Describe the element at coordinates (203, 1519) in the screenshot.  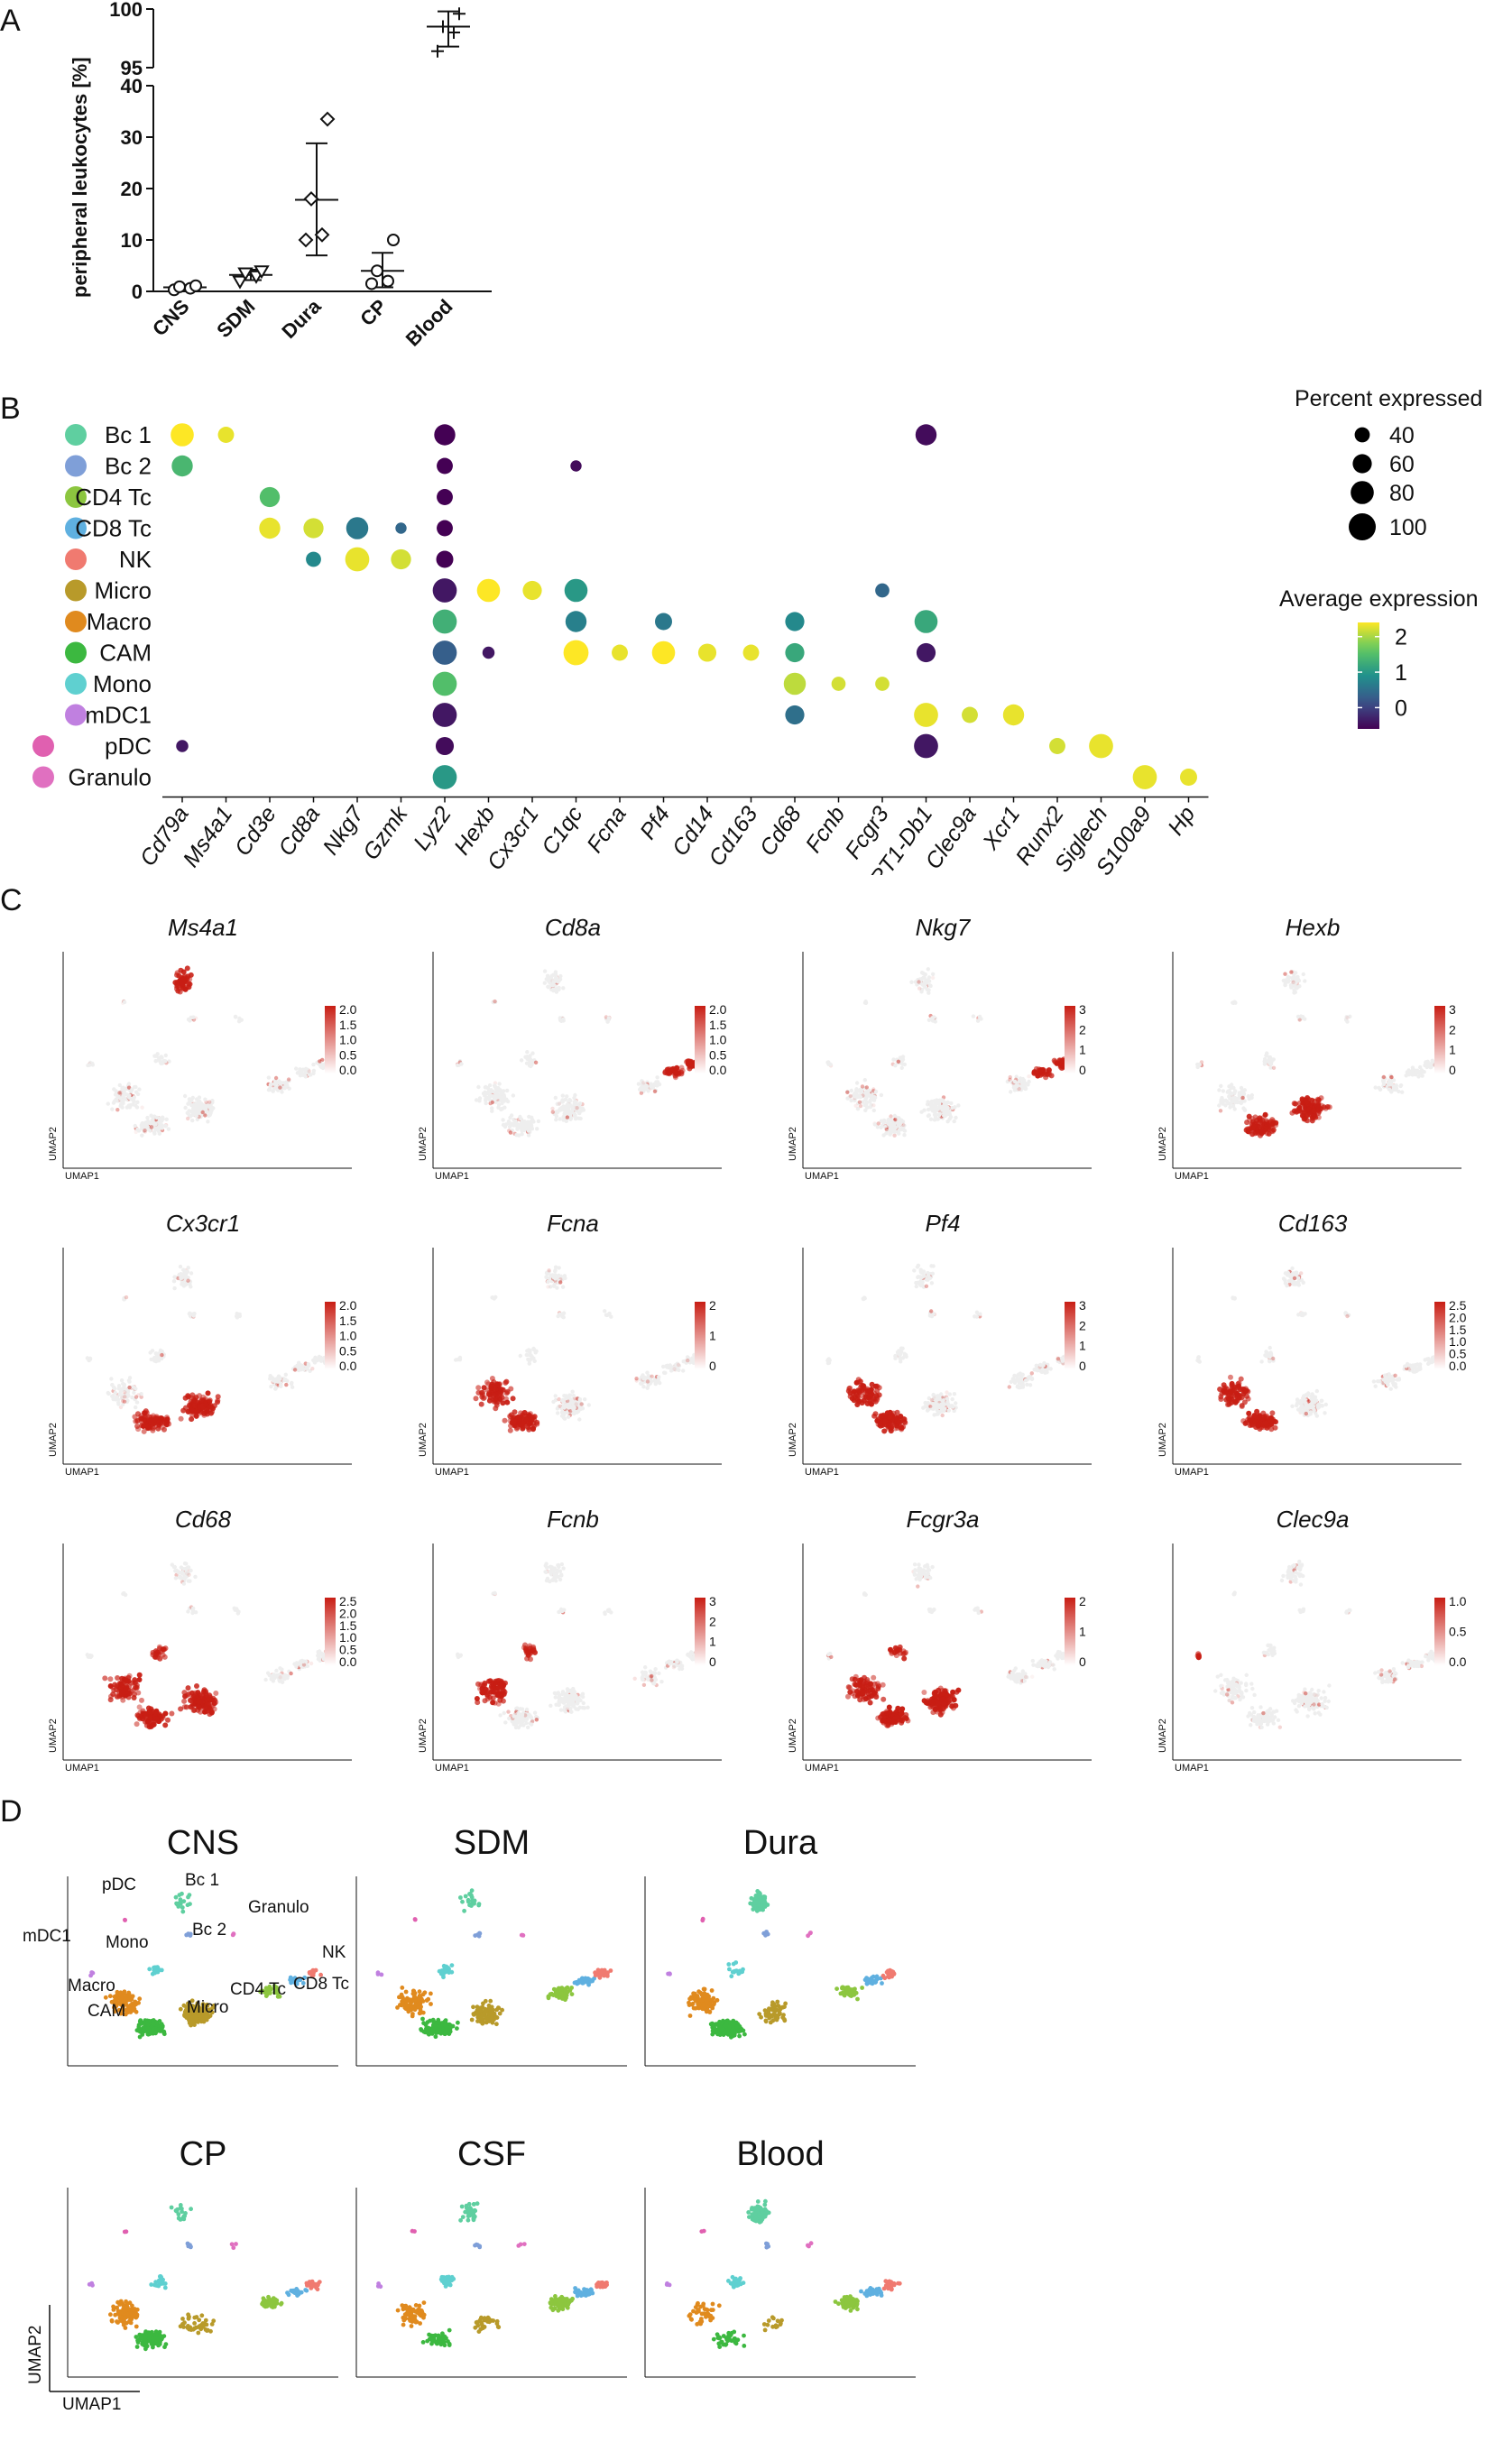
I see `feature-plot-title: Cd68` at that location.